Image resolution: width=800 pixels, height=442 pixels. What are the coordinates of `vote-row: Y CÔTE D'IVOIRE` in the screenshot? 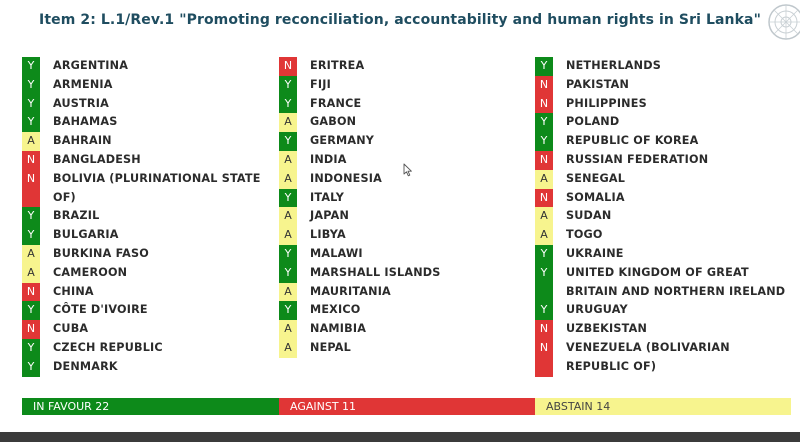 It's located at (147, 311).